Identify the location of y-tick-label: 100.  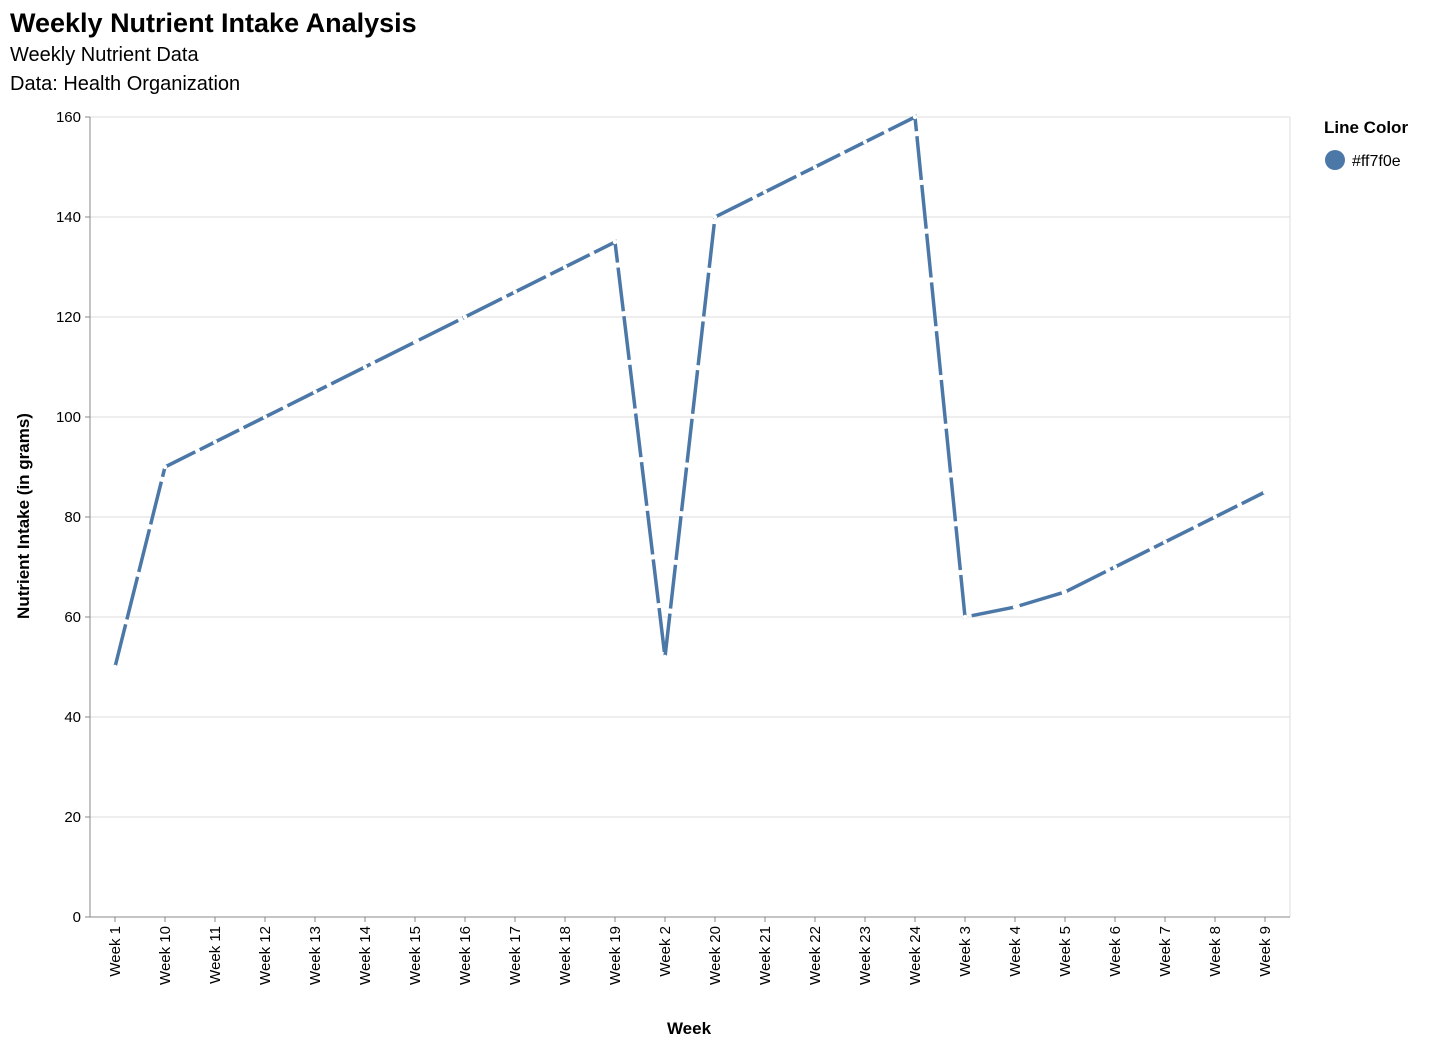
(68, 417).